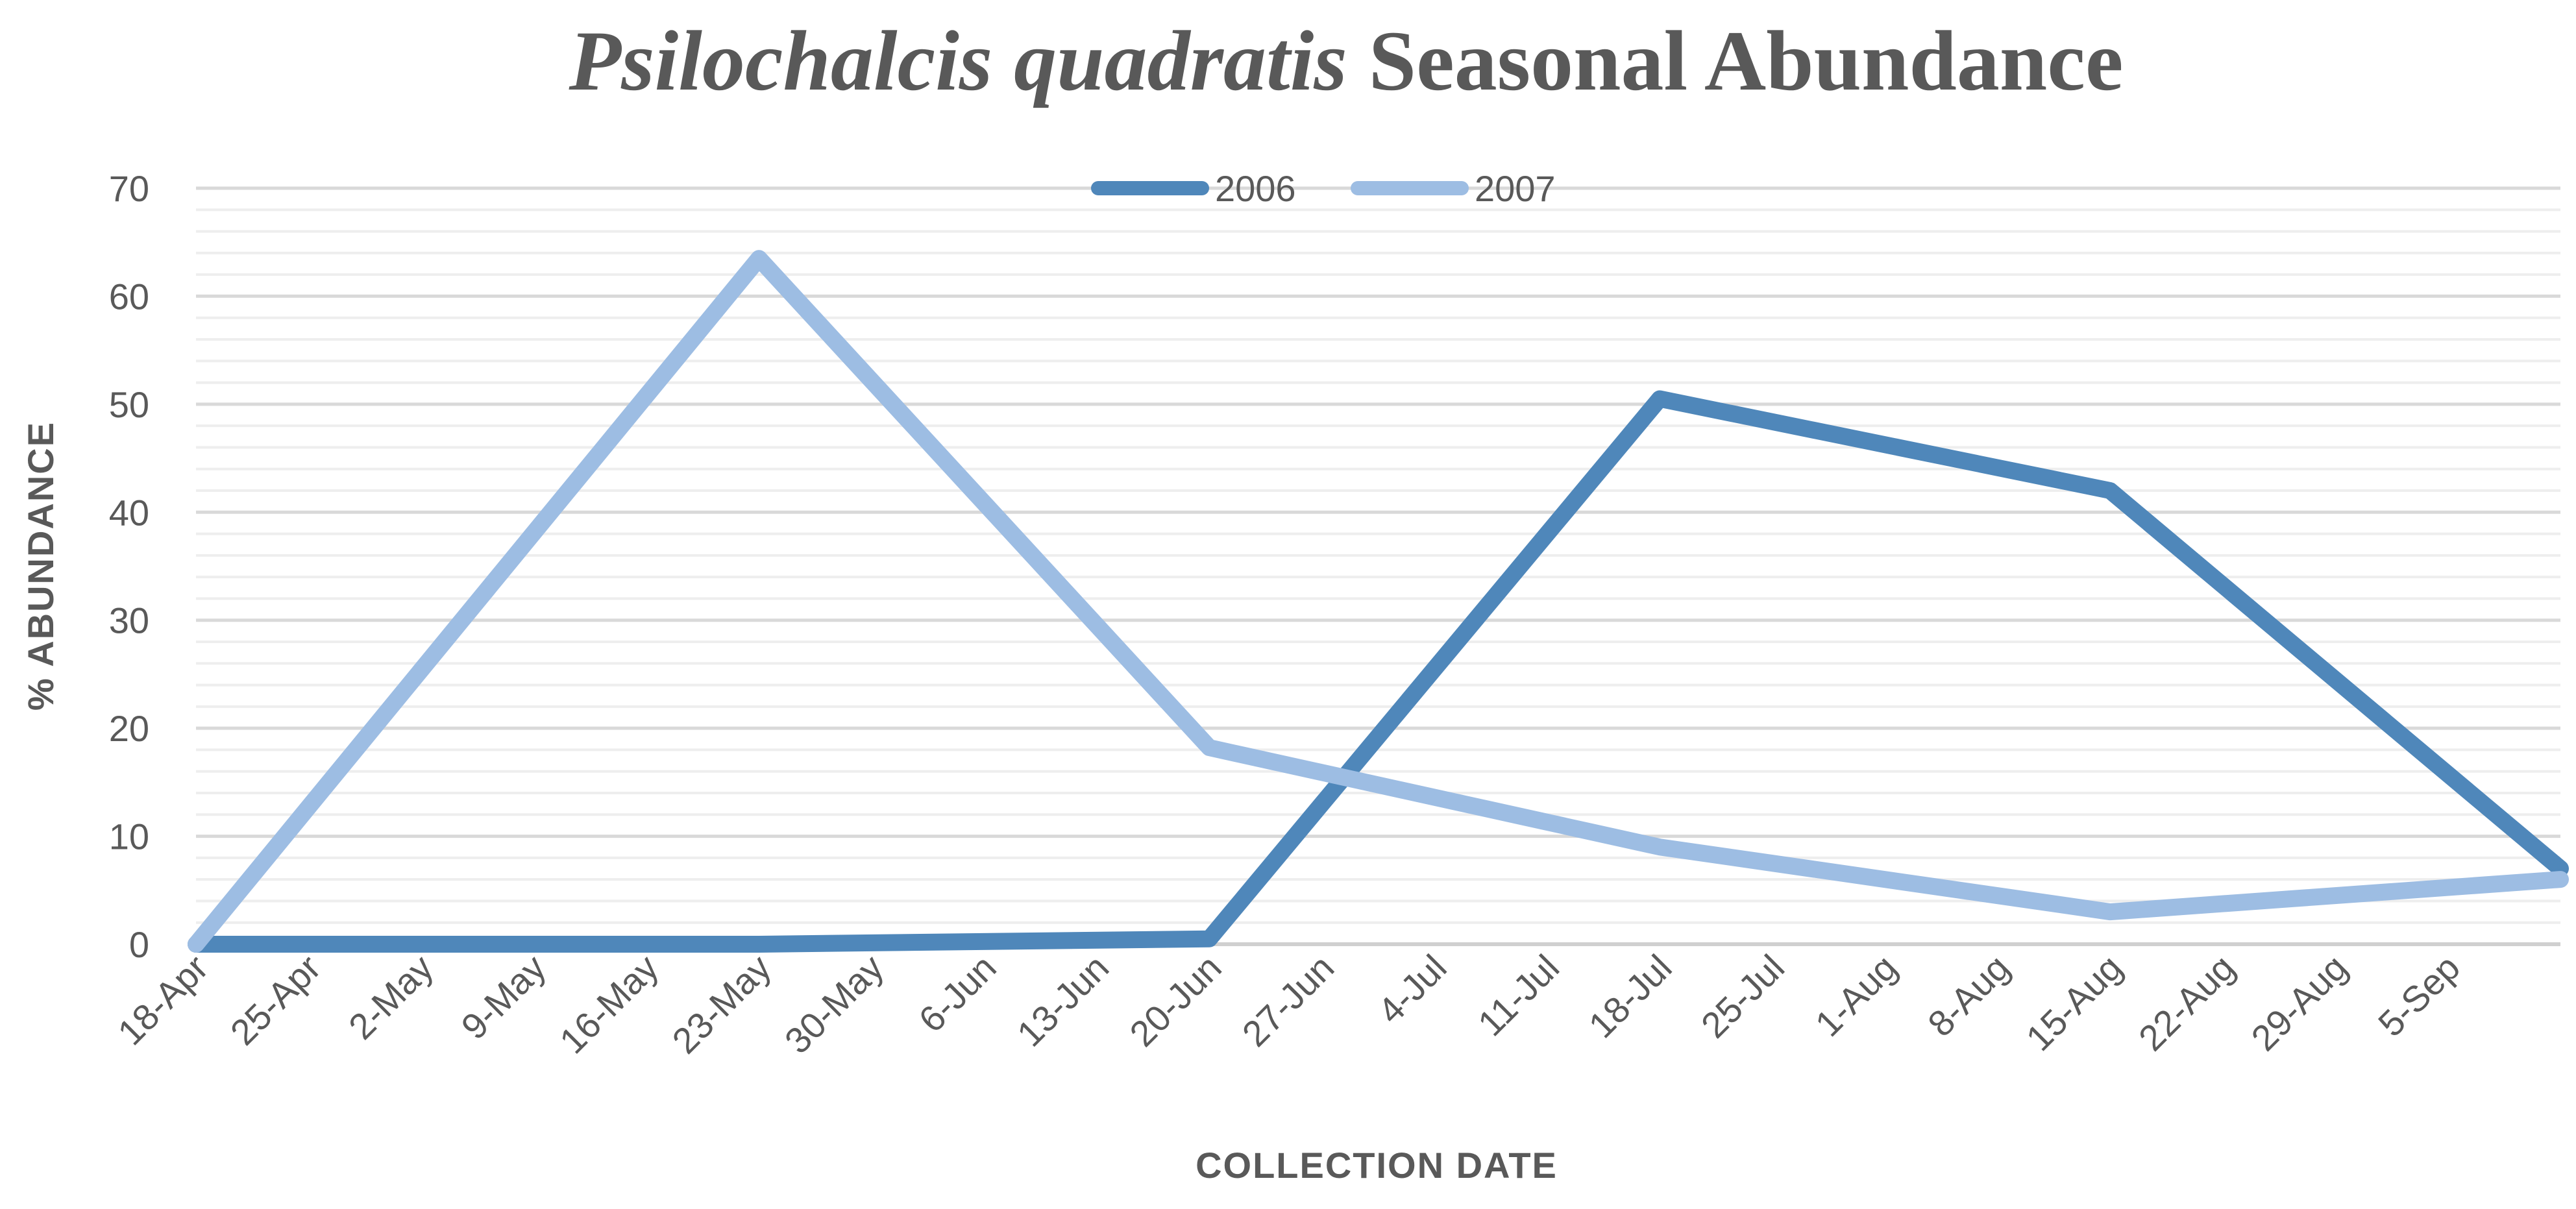 This screenshot has height=1209, width=2576. Describe the element at coordinates (1063, 1001) in the screenshot. I see `x-tick-label: 13-Jun` at that location.